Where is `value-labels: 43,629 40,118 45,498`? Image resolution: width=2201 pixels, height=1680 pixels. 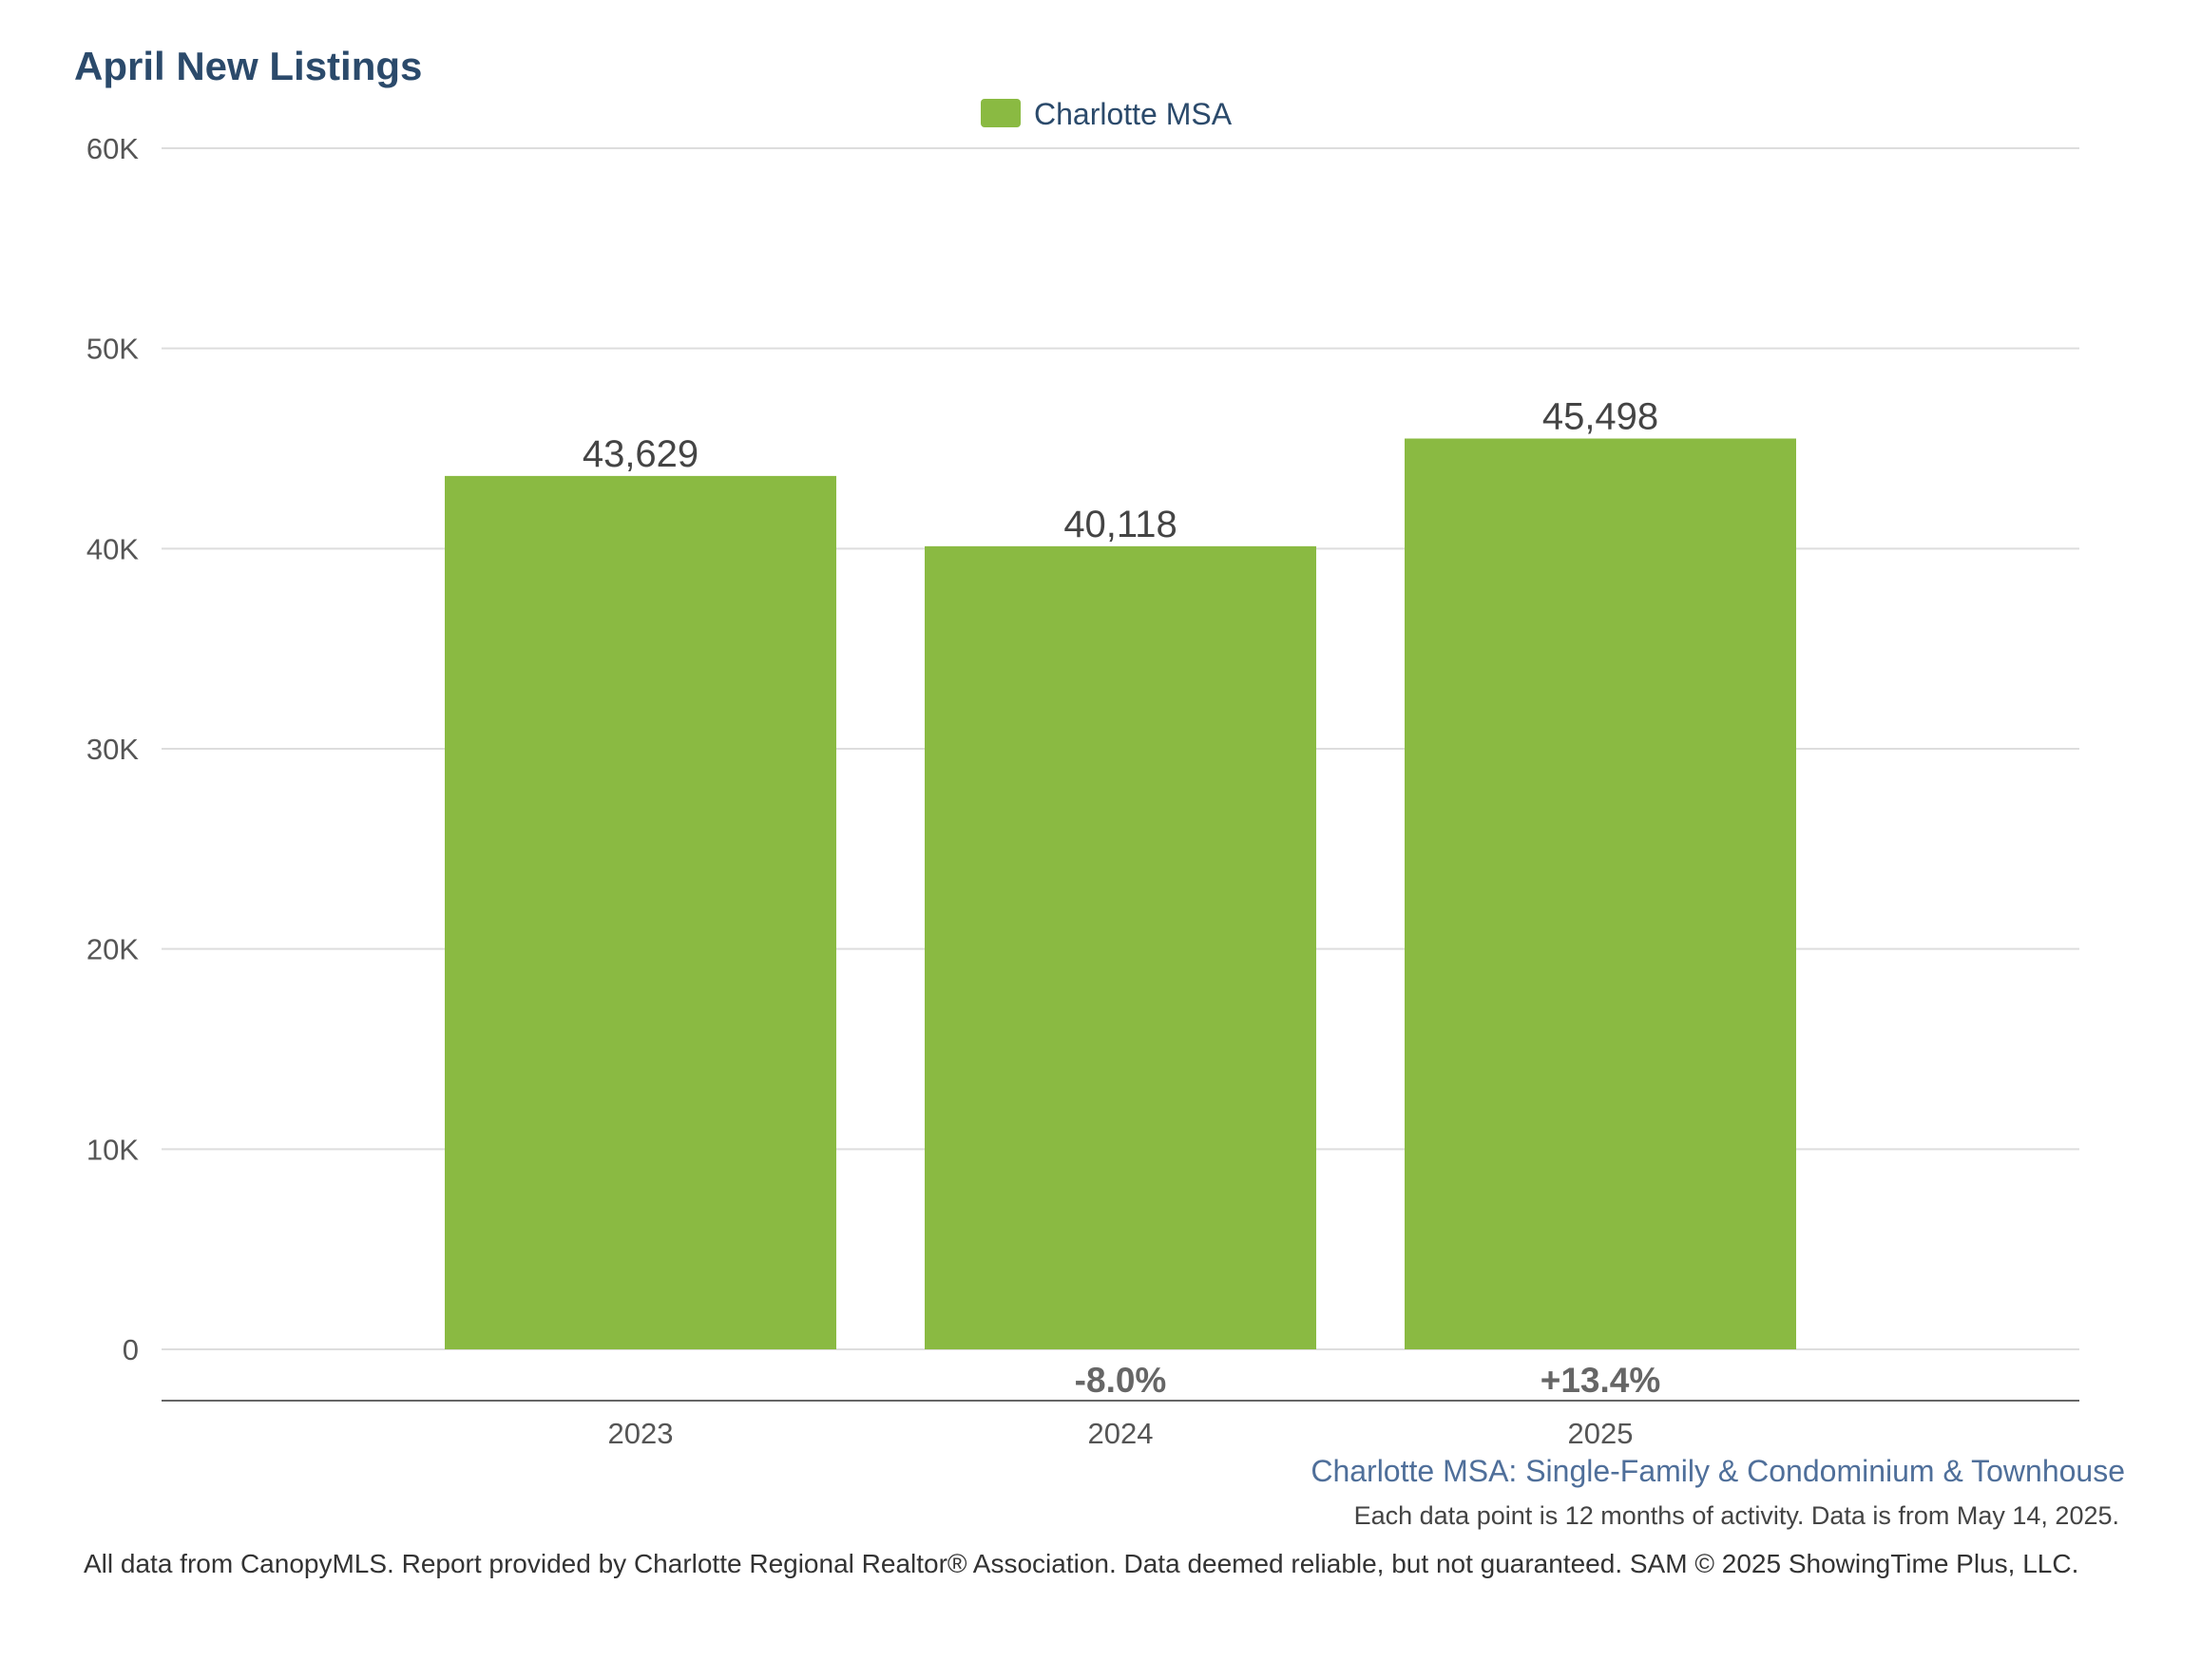 value-labels: 43,629 40,118 45,498 is located at coordinates (1120, 470).